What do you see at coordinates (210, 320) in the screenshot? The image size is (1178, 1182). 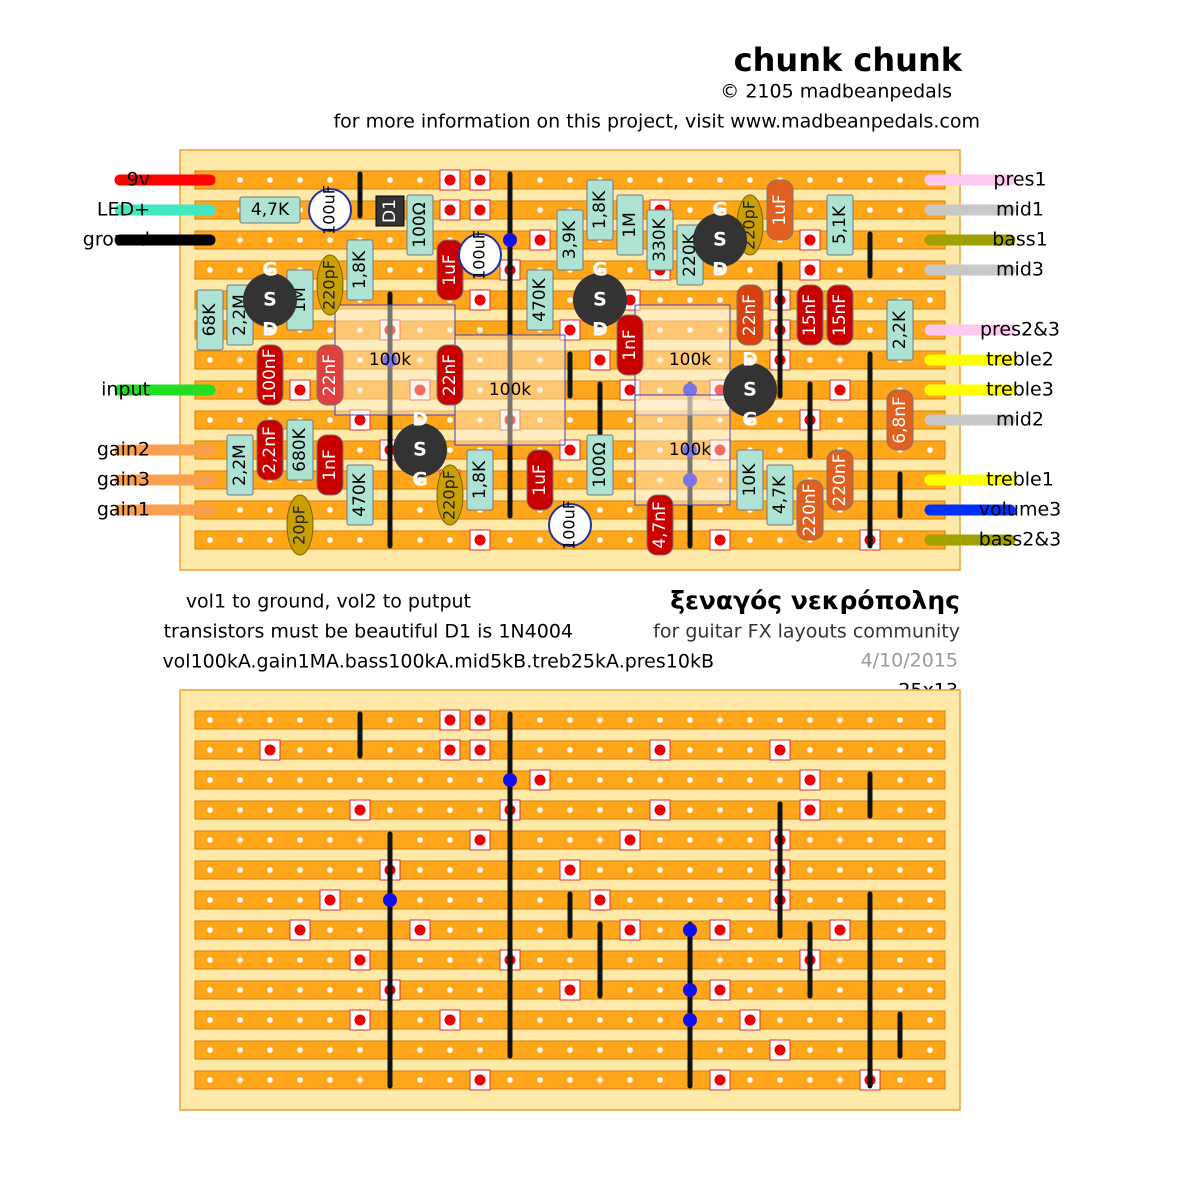 I see `component-label: 68K` at bounding box center [210, 320].